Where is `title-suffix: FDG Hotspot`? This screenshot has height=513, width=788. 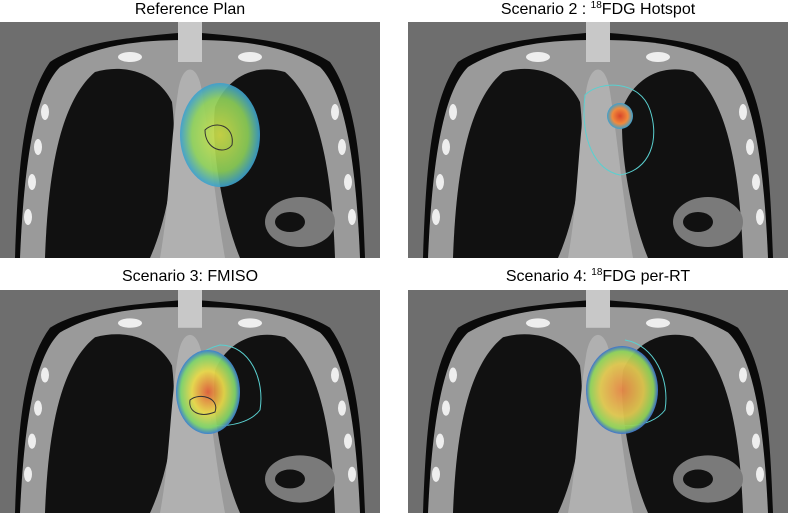 title-suffix: FDG Hotspot is located at coordinates (649, 9).